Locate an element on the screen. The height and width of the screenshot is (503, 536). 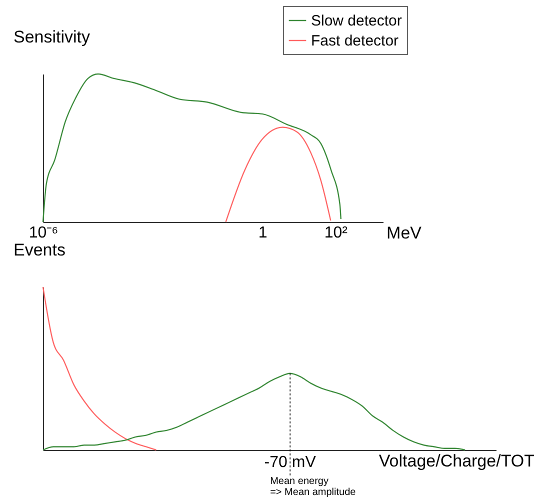
legend-label: Fast detector is located at coordinates (355, 41).